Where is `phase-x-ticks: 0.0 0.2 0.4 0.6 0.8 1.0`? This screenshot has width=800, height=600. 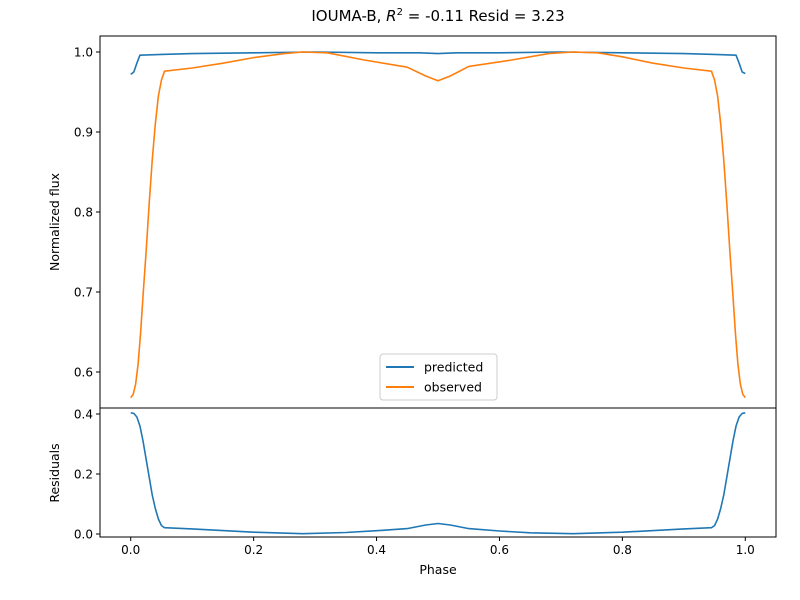 phase-x-ticks: 0.0 0.2 0.4 0.6 0.8 1.0 is located at coordinates (438, 547).